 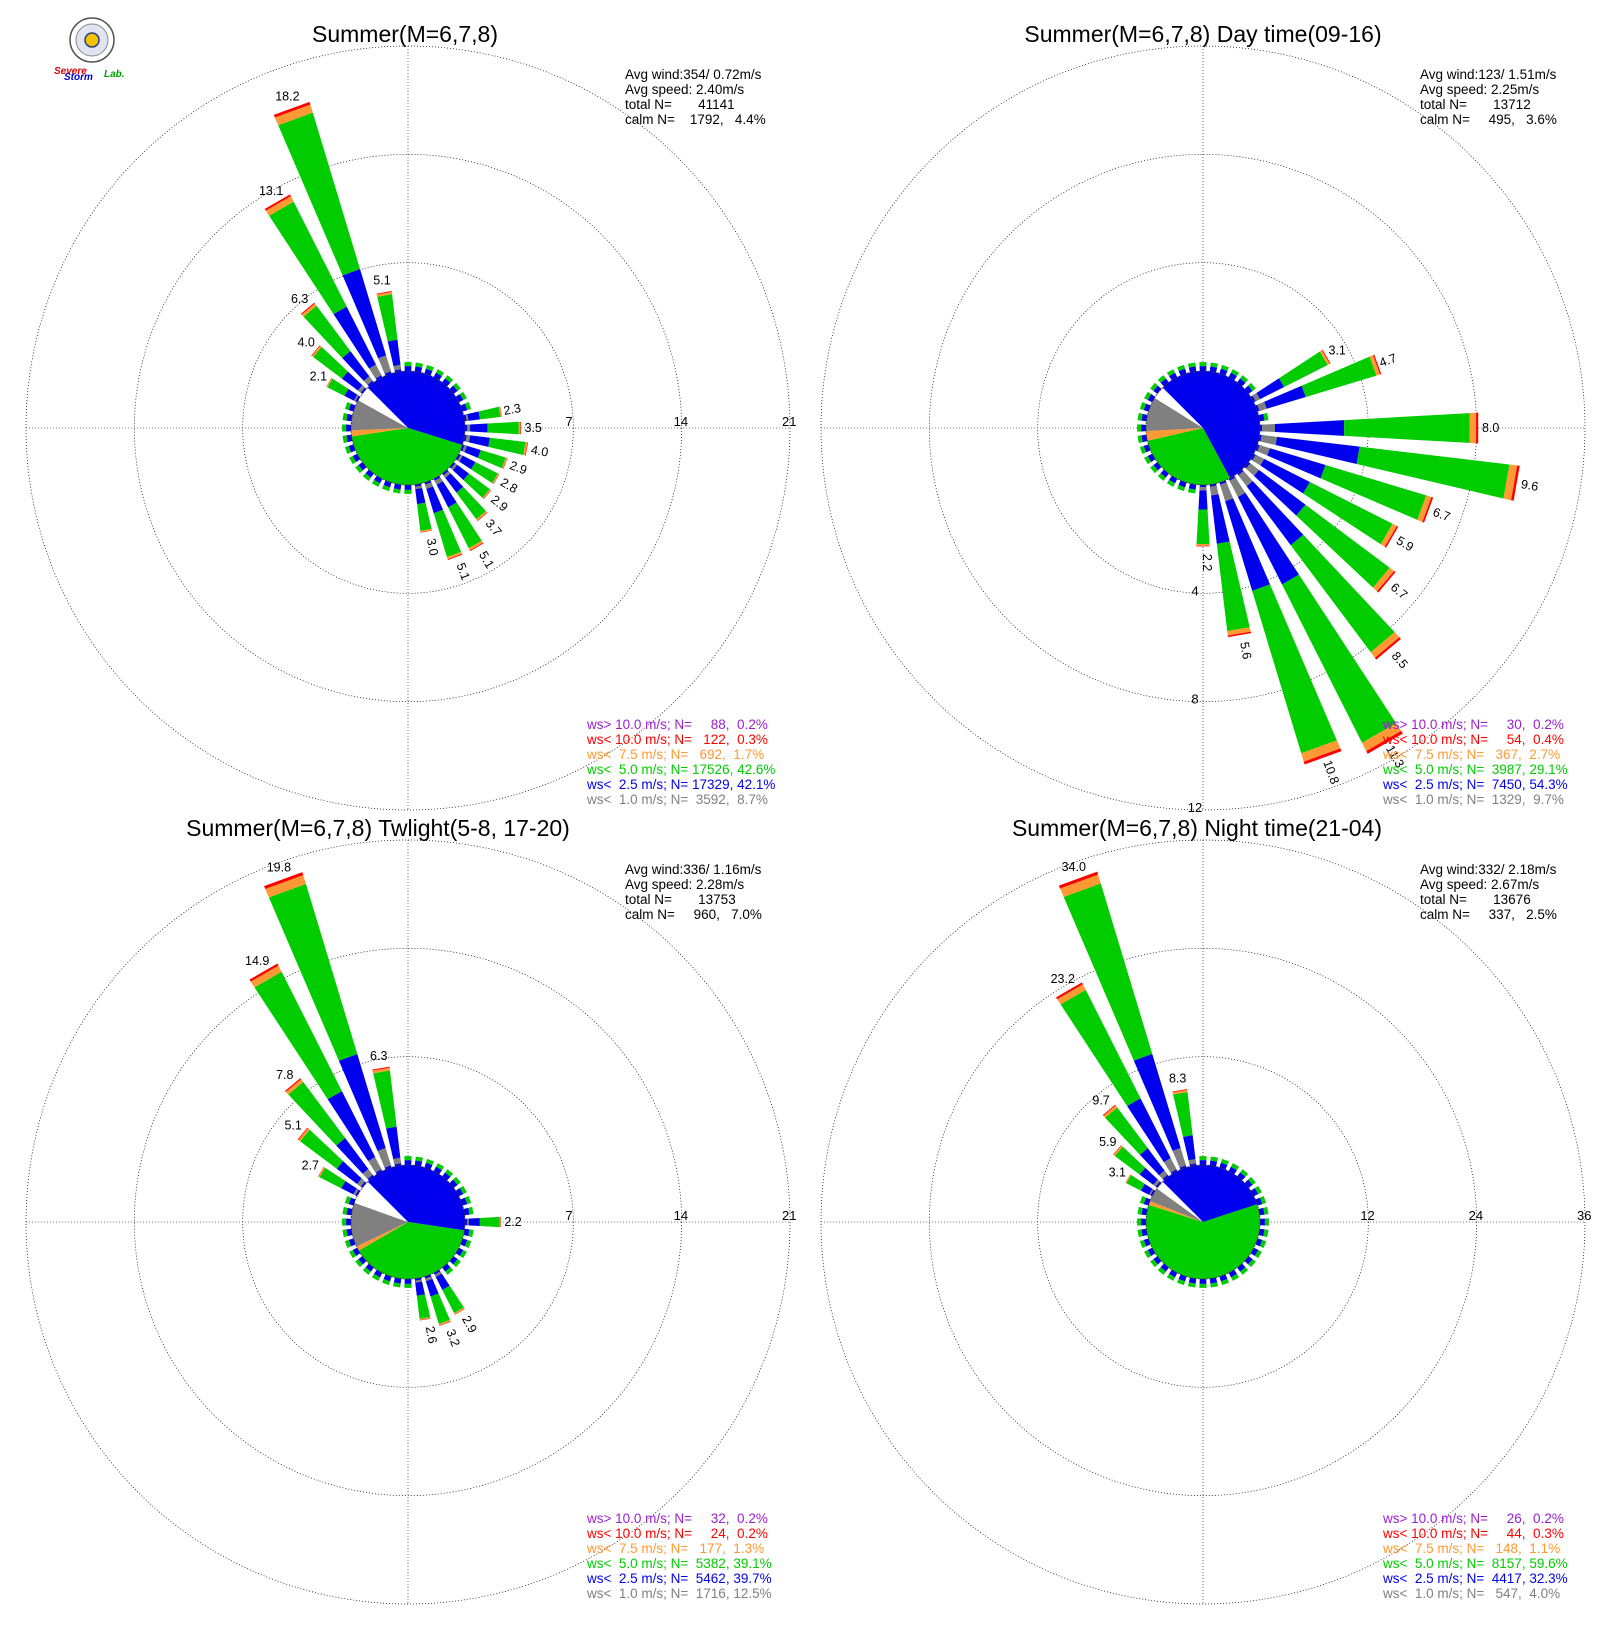 What do you see at coordinates (432, 547) in the screenshot?
I see `petal-value-label: 3.0` at bounding box center [432, 547].